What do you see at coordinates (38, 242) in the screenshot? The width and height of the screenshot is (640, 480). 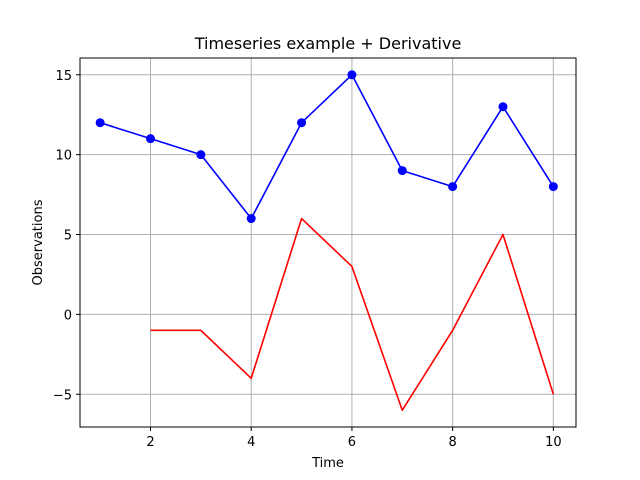 I see `y-axis-title: Observations` at bounding box center [38, 242].